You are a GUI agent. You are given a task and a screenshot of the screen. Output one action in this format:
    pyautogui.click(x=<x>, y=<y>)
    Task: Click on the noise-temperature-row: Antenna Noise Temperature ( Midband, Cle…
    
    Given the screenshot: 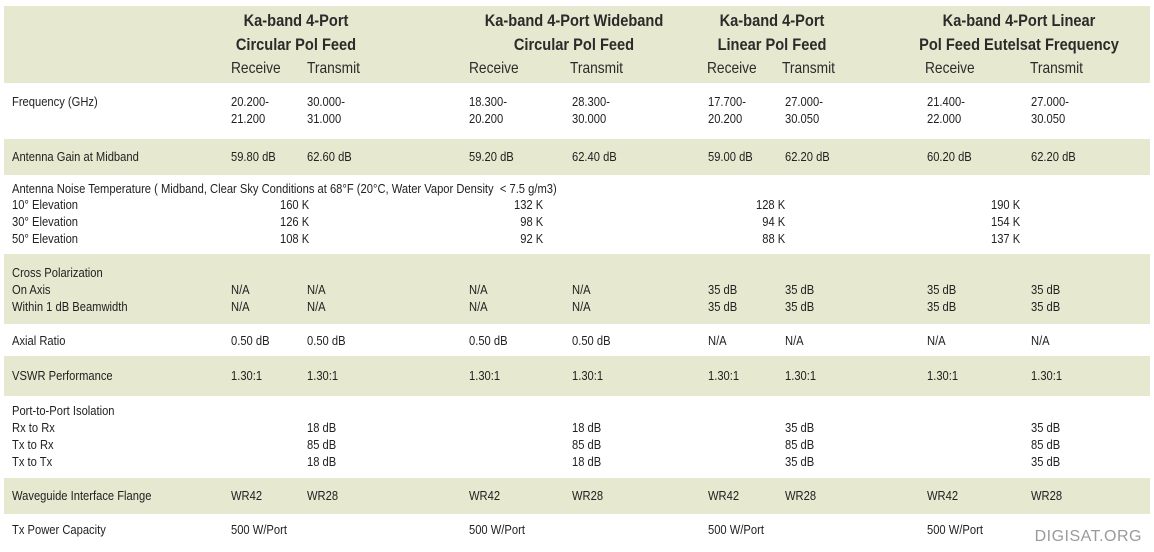 What is the action you would take?
    pyautogui.click(x=577, y=214)
    